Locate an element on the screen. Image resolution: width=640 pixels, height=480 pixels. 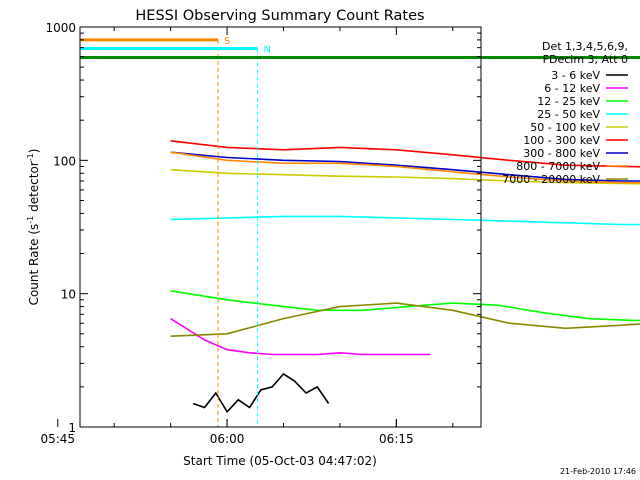
y-tick-label-2: 100 is located at coordinates (64, 161).